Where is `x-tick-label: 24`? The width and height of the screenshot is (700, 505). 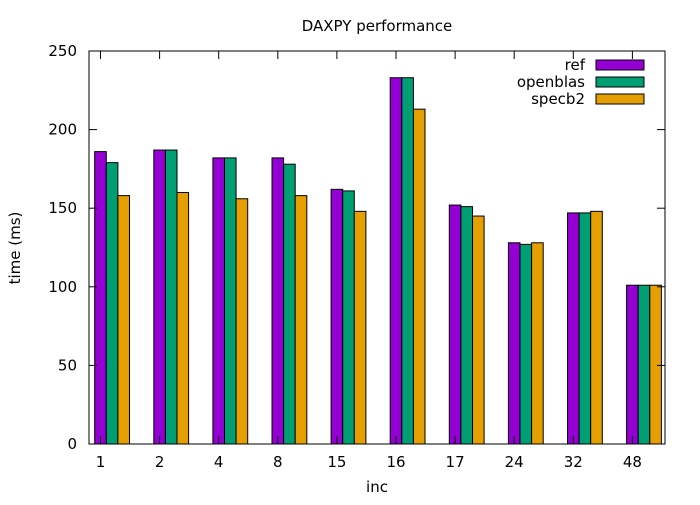 x-tick-label: 24 is located at coordinates (514, 462).